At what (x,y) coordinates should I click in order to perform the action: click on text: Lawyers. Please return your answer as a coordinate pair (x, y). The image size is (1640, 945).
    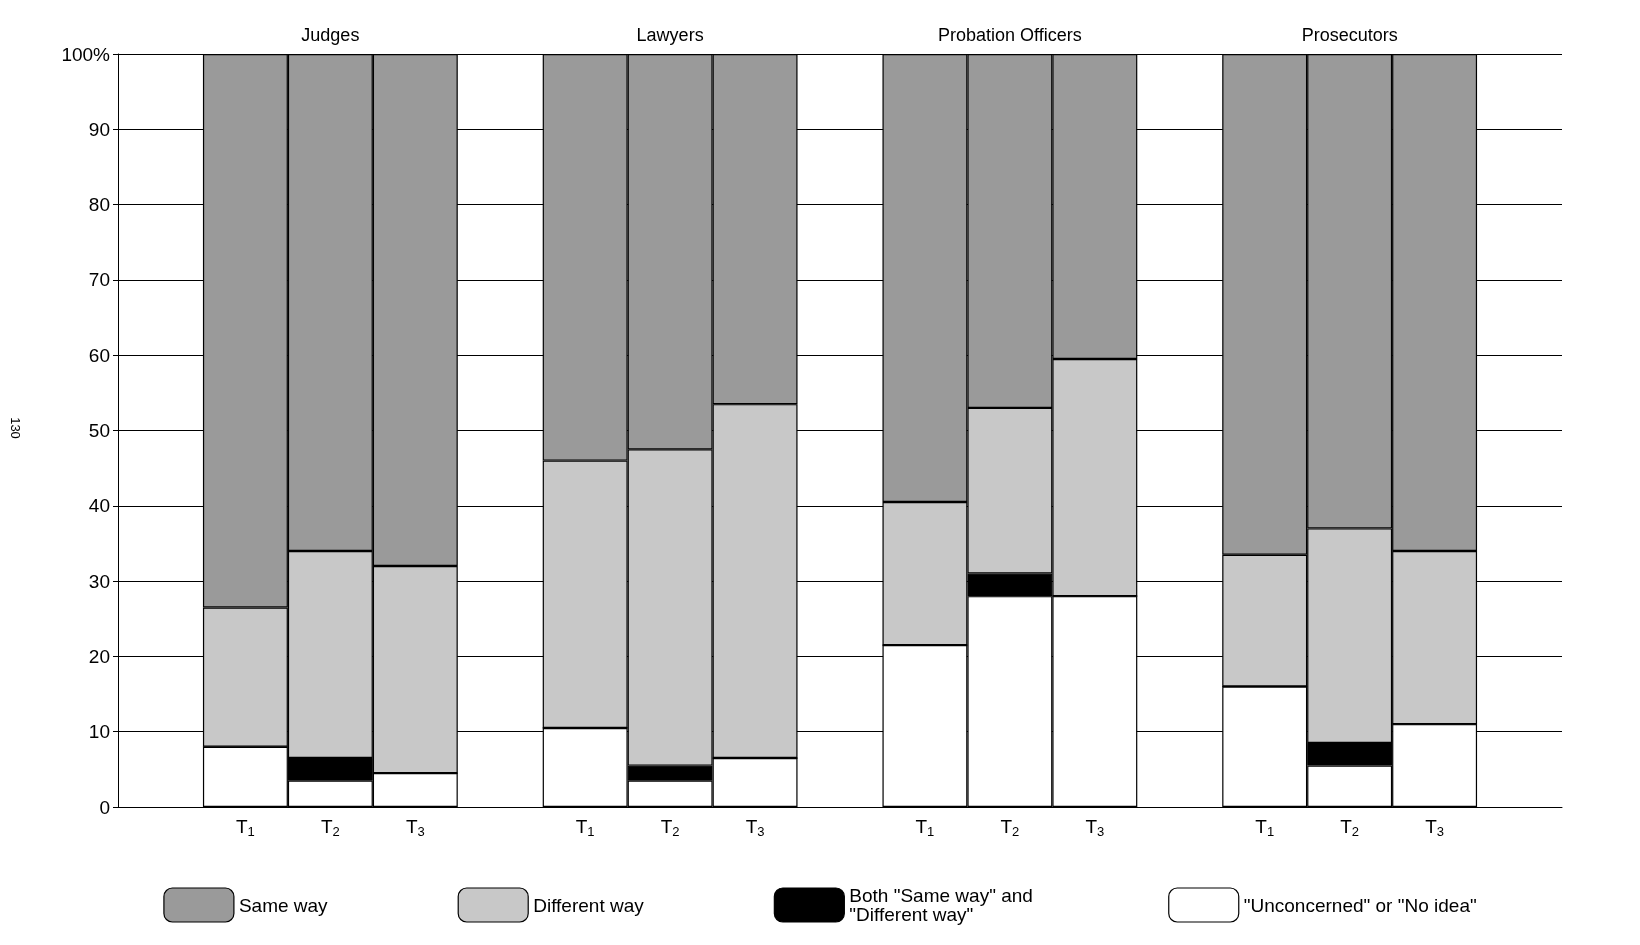
    Looking at the image, I should click on (670, 35).